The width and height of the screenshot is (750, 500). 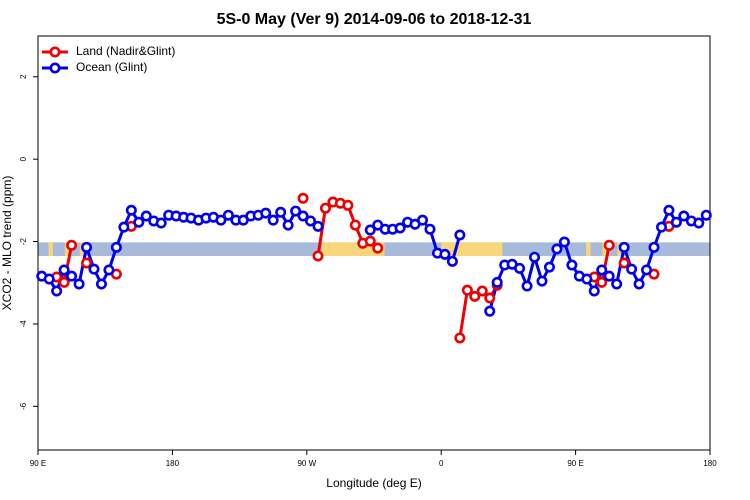 I want to click on x-axis-label: Longitude (deg E), so click(x=373, y=483).